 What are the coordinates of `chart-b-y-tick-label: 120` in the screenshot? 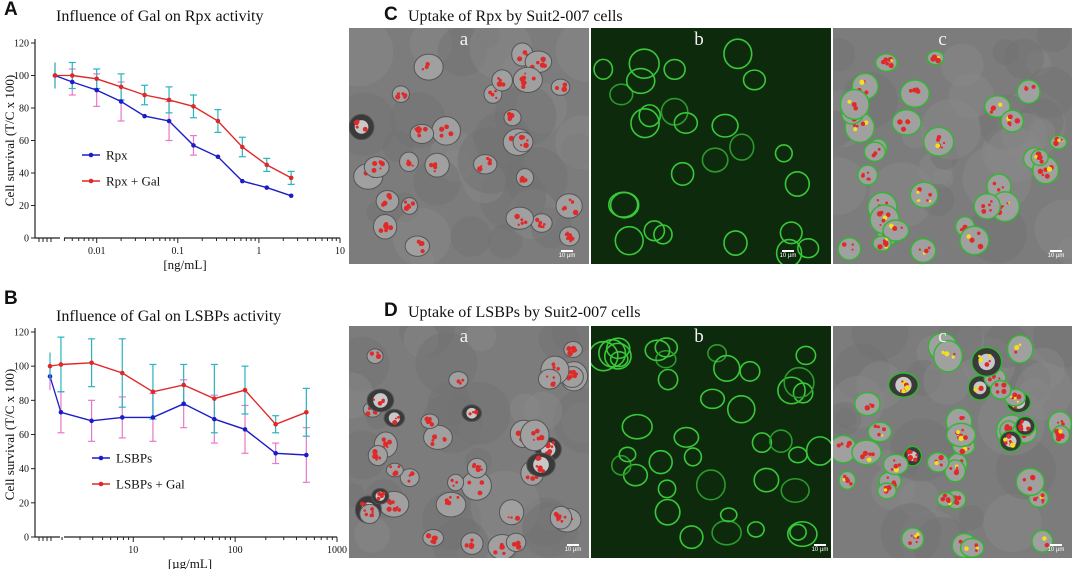 It's located at (21, 333).